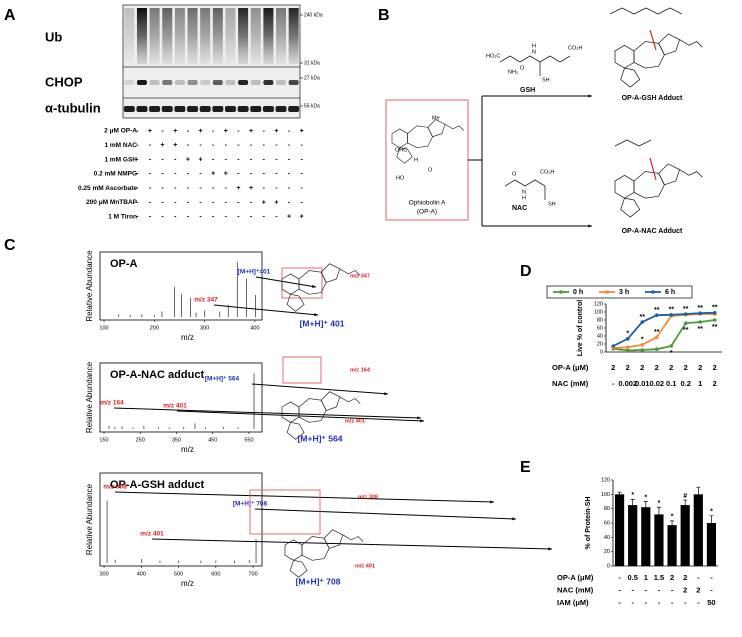 This screenshot has width=742, height=637. Describe the element at coordinates (664, 335) in the screenshot. I see `series-line` at that location.